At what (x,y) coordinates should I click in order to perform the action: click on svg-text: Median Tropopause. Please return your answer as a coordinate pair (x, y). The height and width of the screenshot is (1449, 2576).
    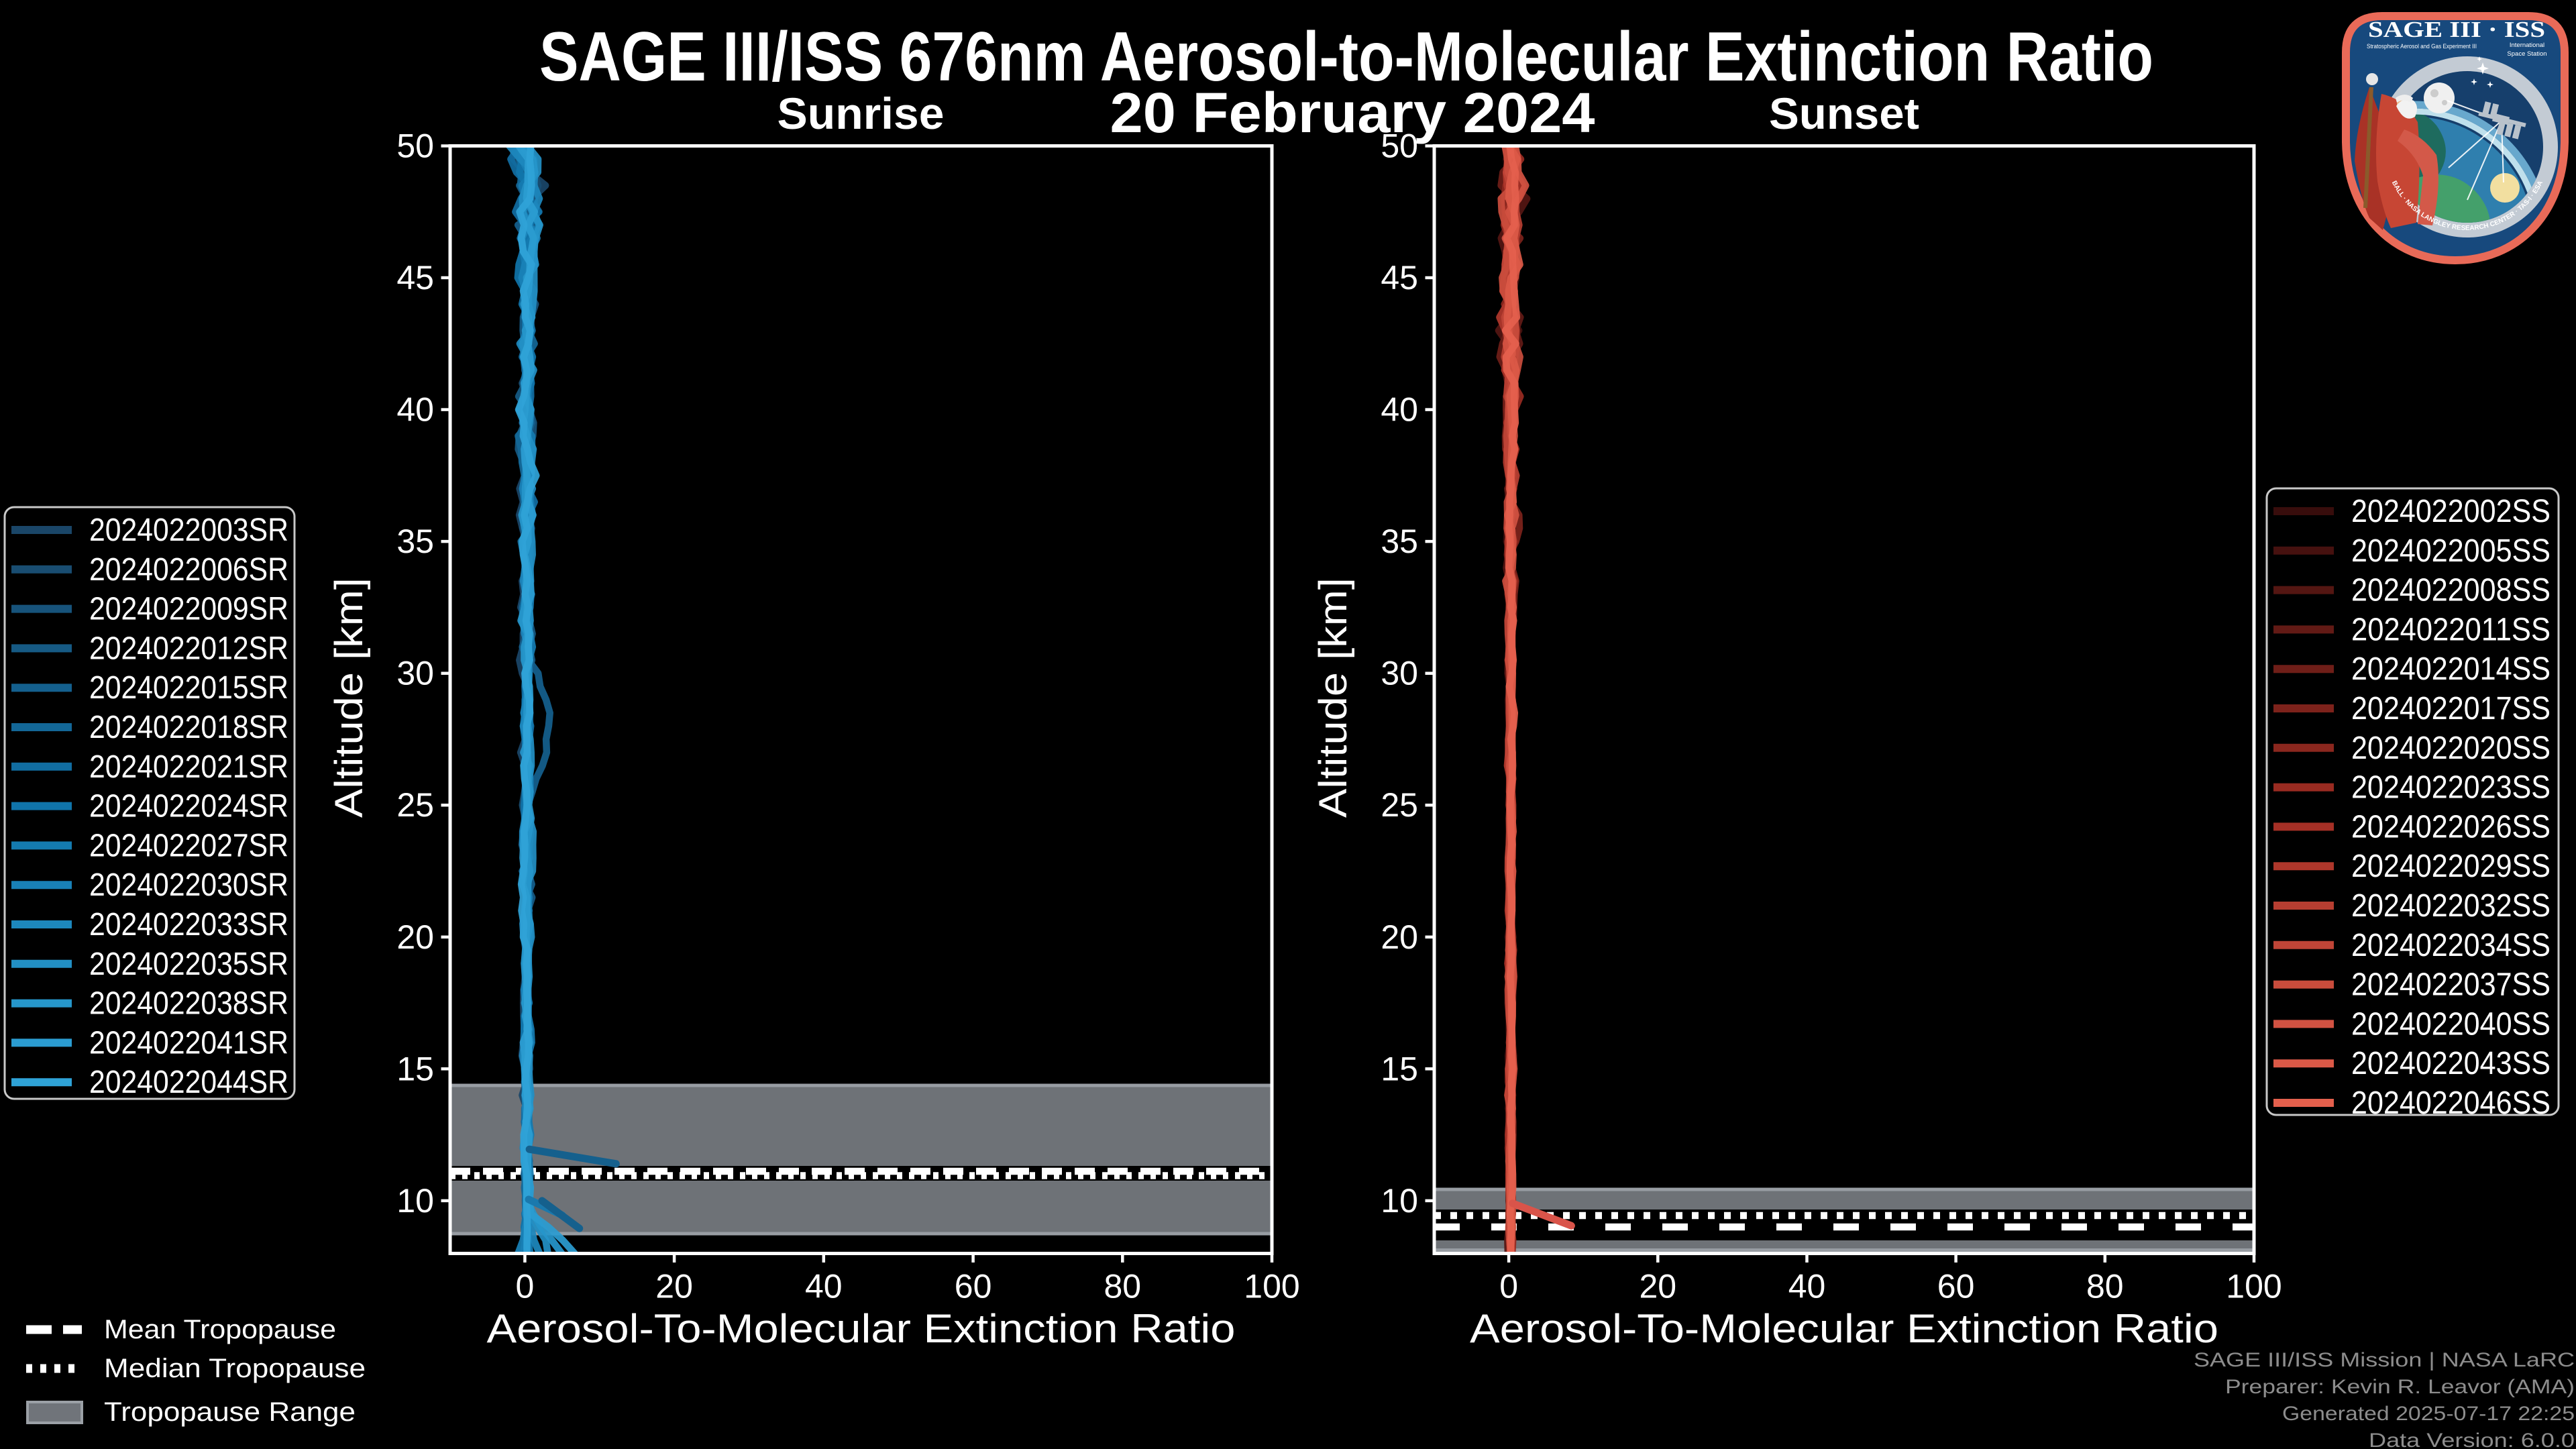
    Looking at the image, I should click on (235, 1368).